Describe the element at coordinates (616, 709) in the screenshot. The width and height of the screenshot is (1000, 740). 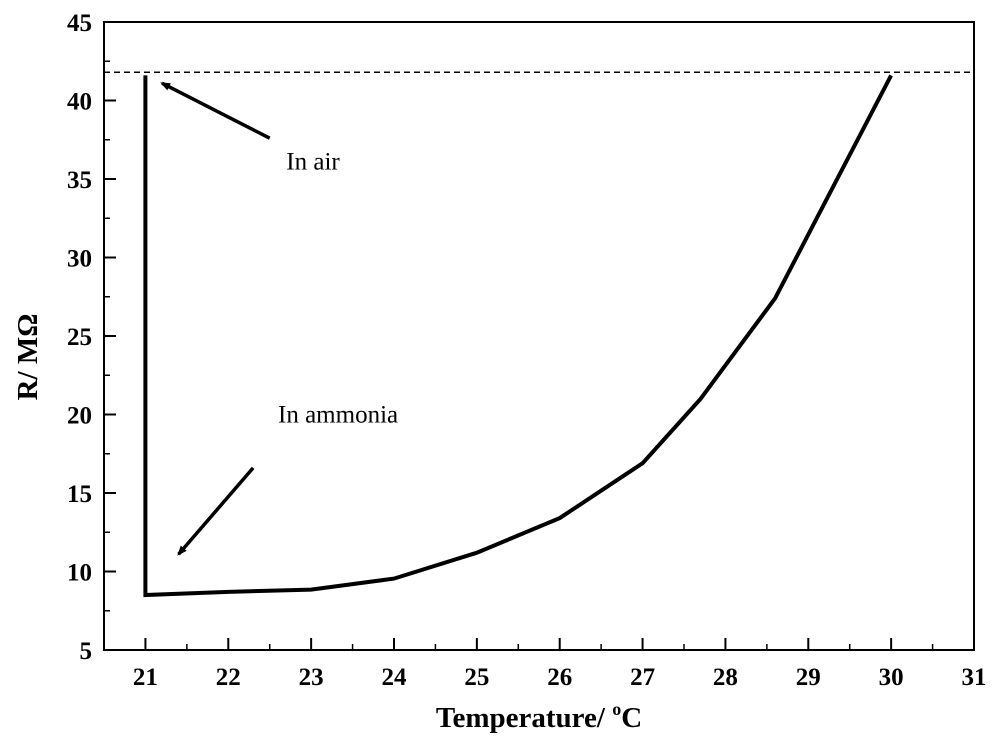
I see `x-axis-title-degree: o` at that location.